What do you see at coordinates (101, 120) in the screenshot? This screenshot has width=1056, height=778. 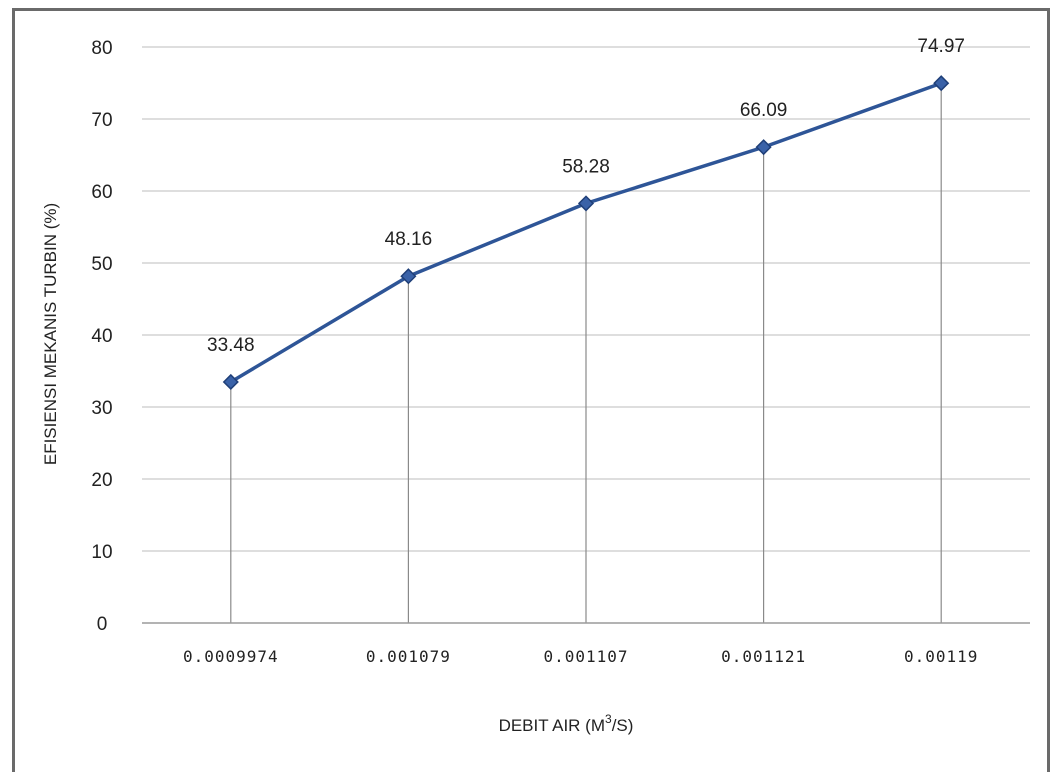 I see `y-tick-label: 70` at bounding box center [101, 120].